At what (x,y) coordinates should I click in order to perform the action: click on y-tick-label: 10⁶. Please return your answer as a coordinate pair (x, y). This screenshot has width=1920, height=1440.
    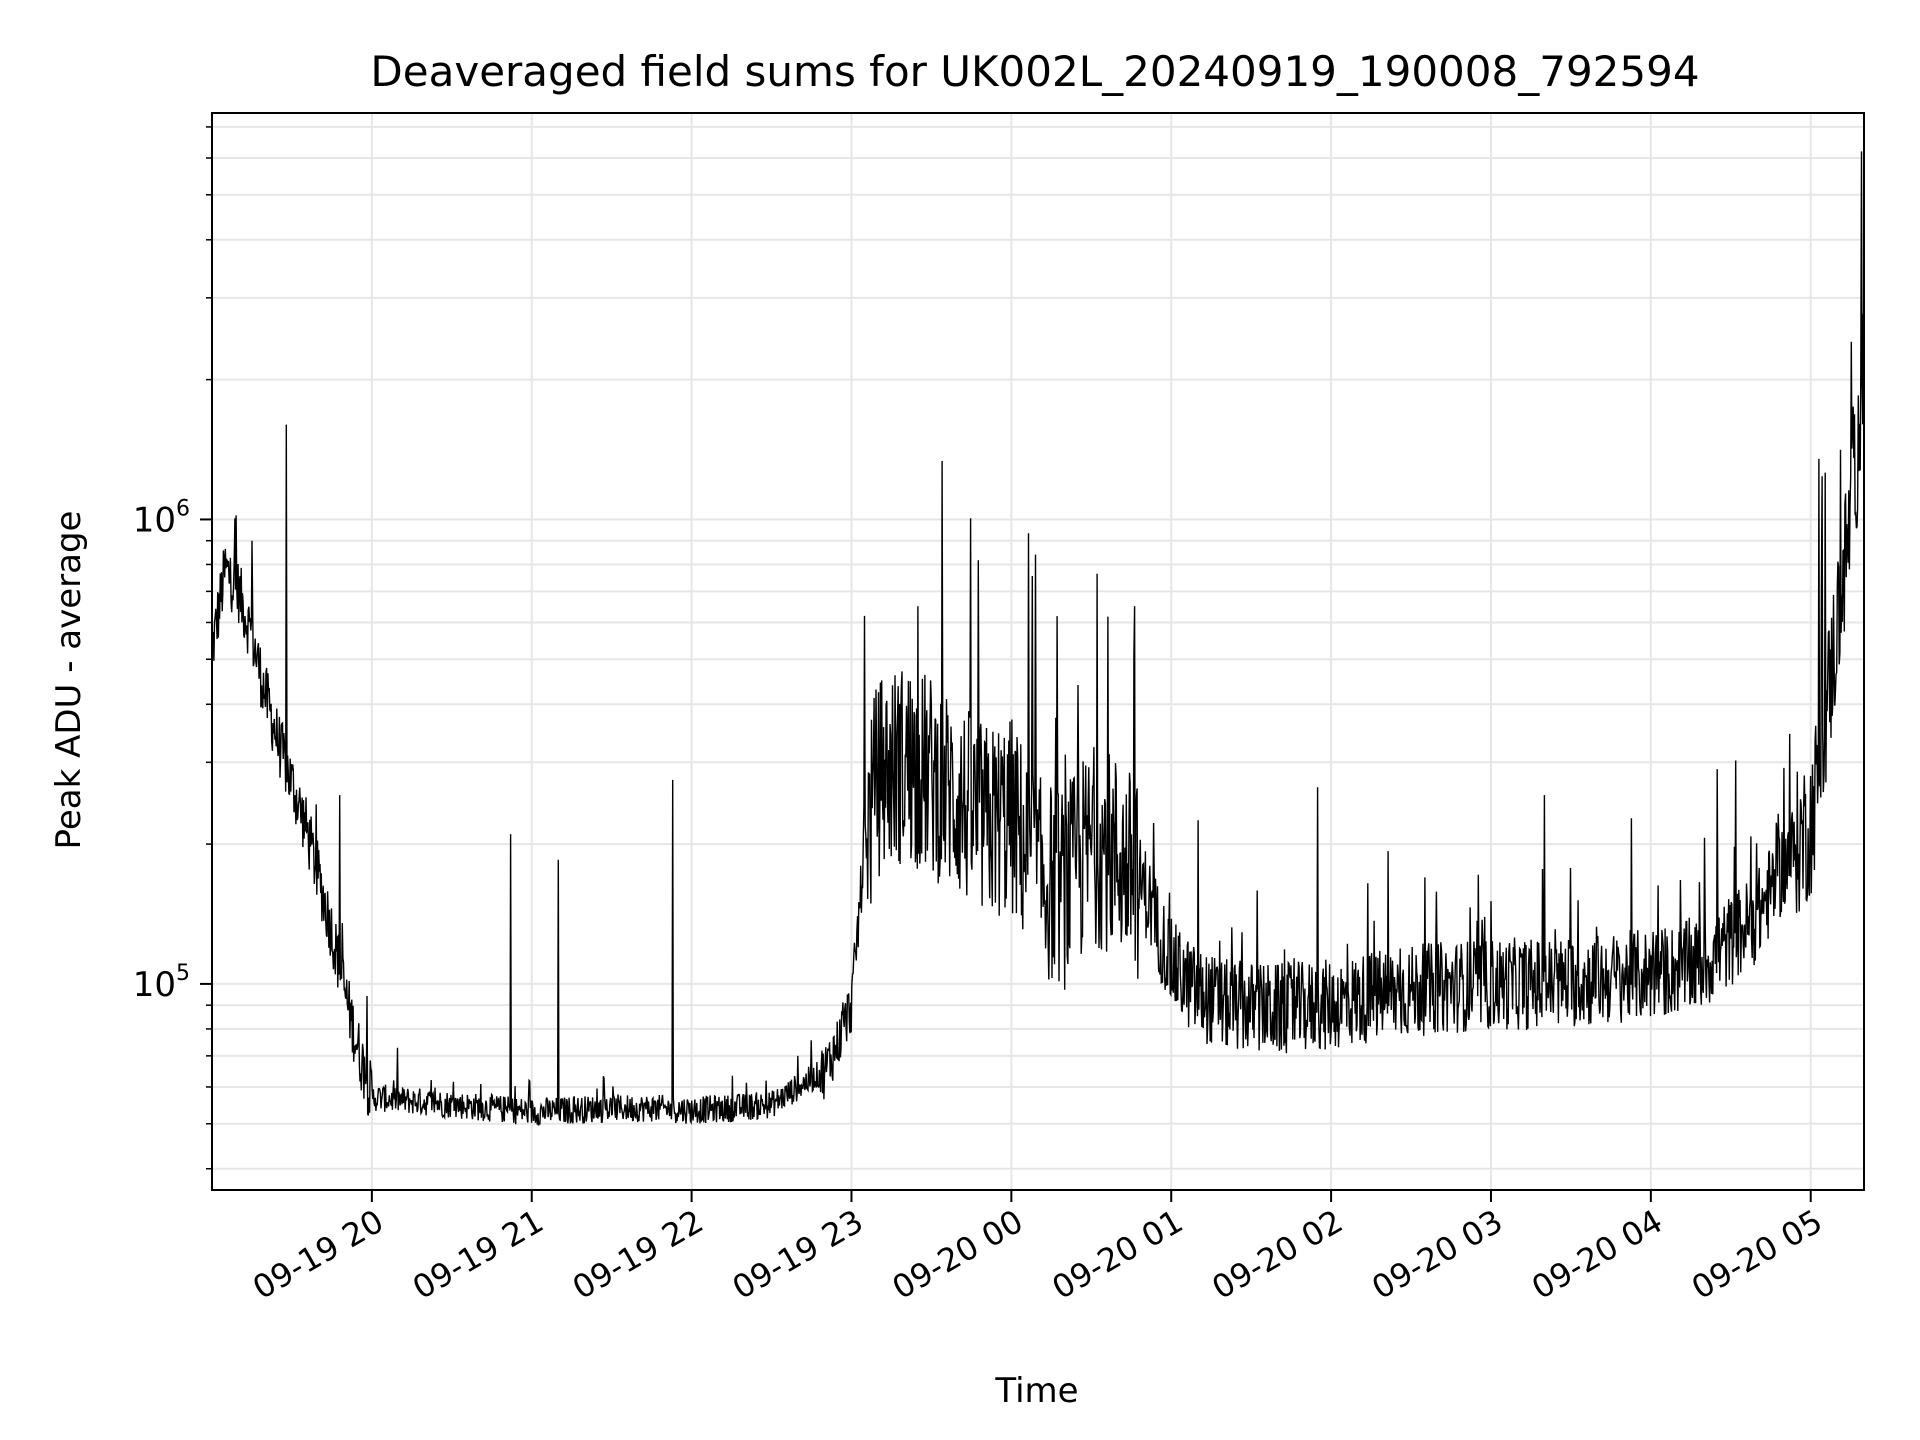
    Looking at the image, I should click on (161, 518).